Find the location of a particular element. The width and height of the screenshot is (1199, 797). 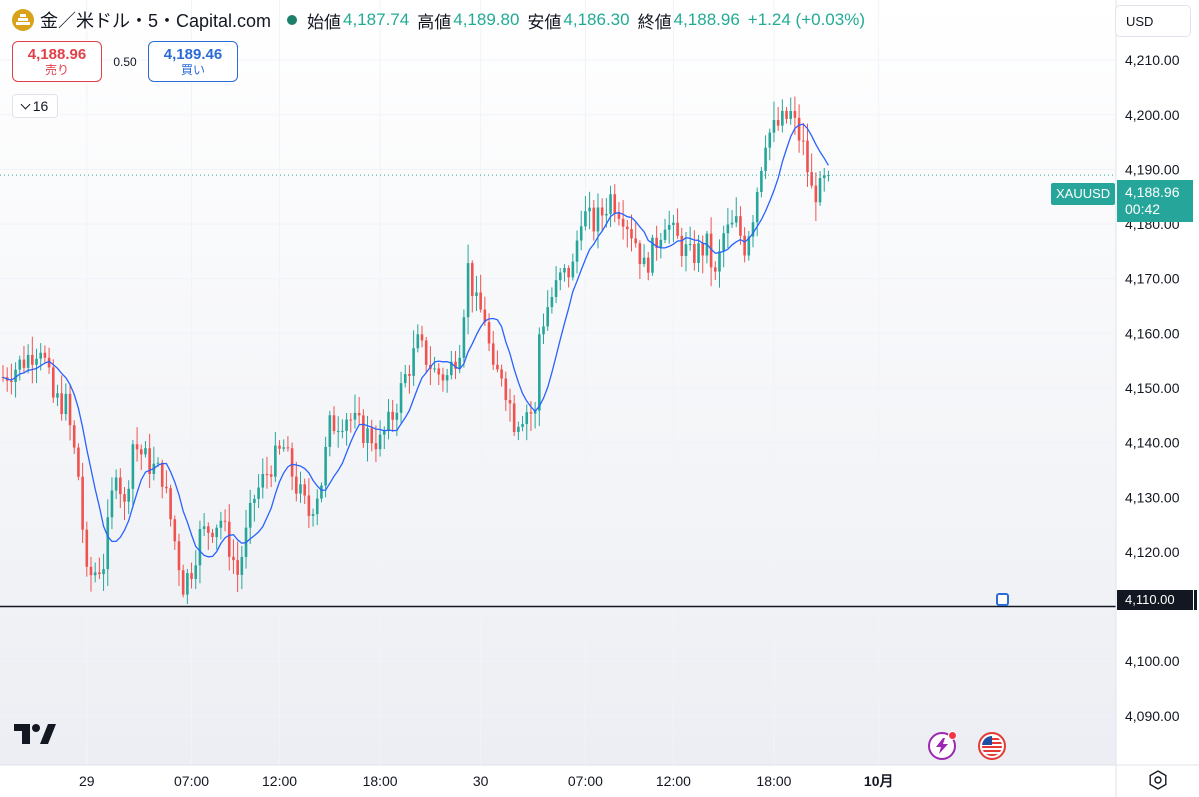

x-tick-label: 18:00 is located at coordinates (773, 781).